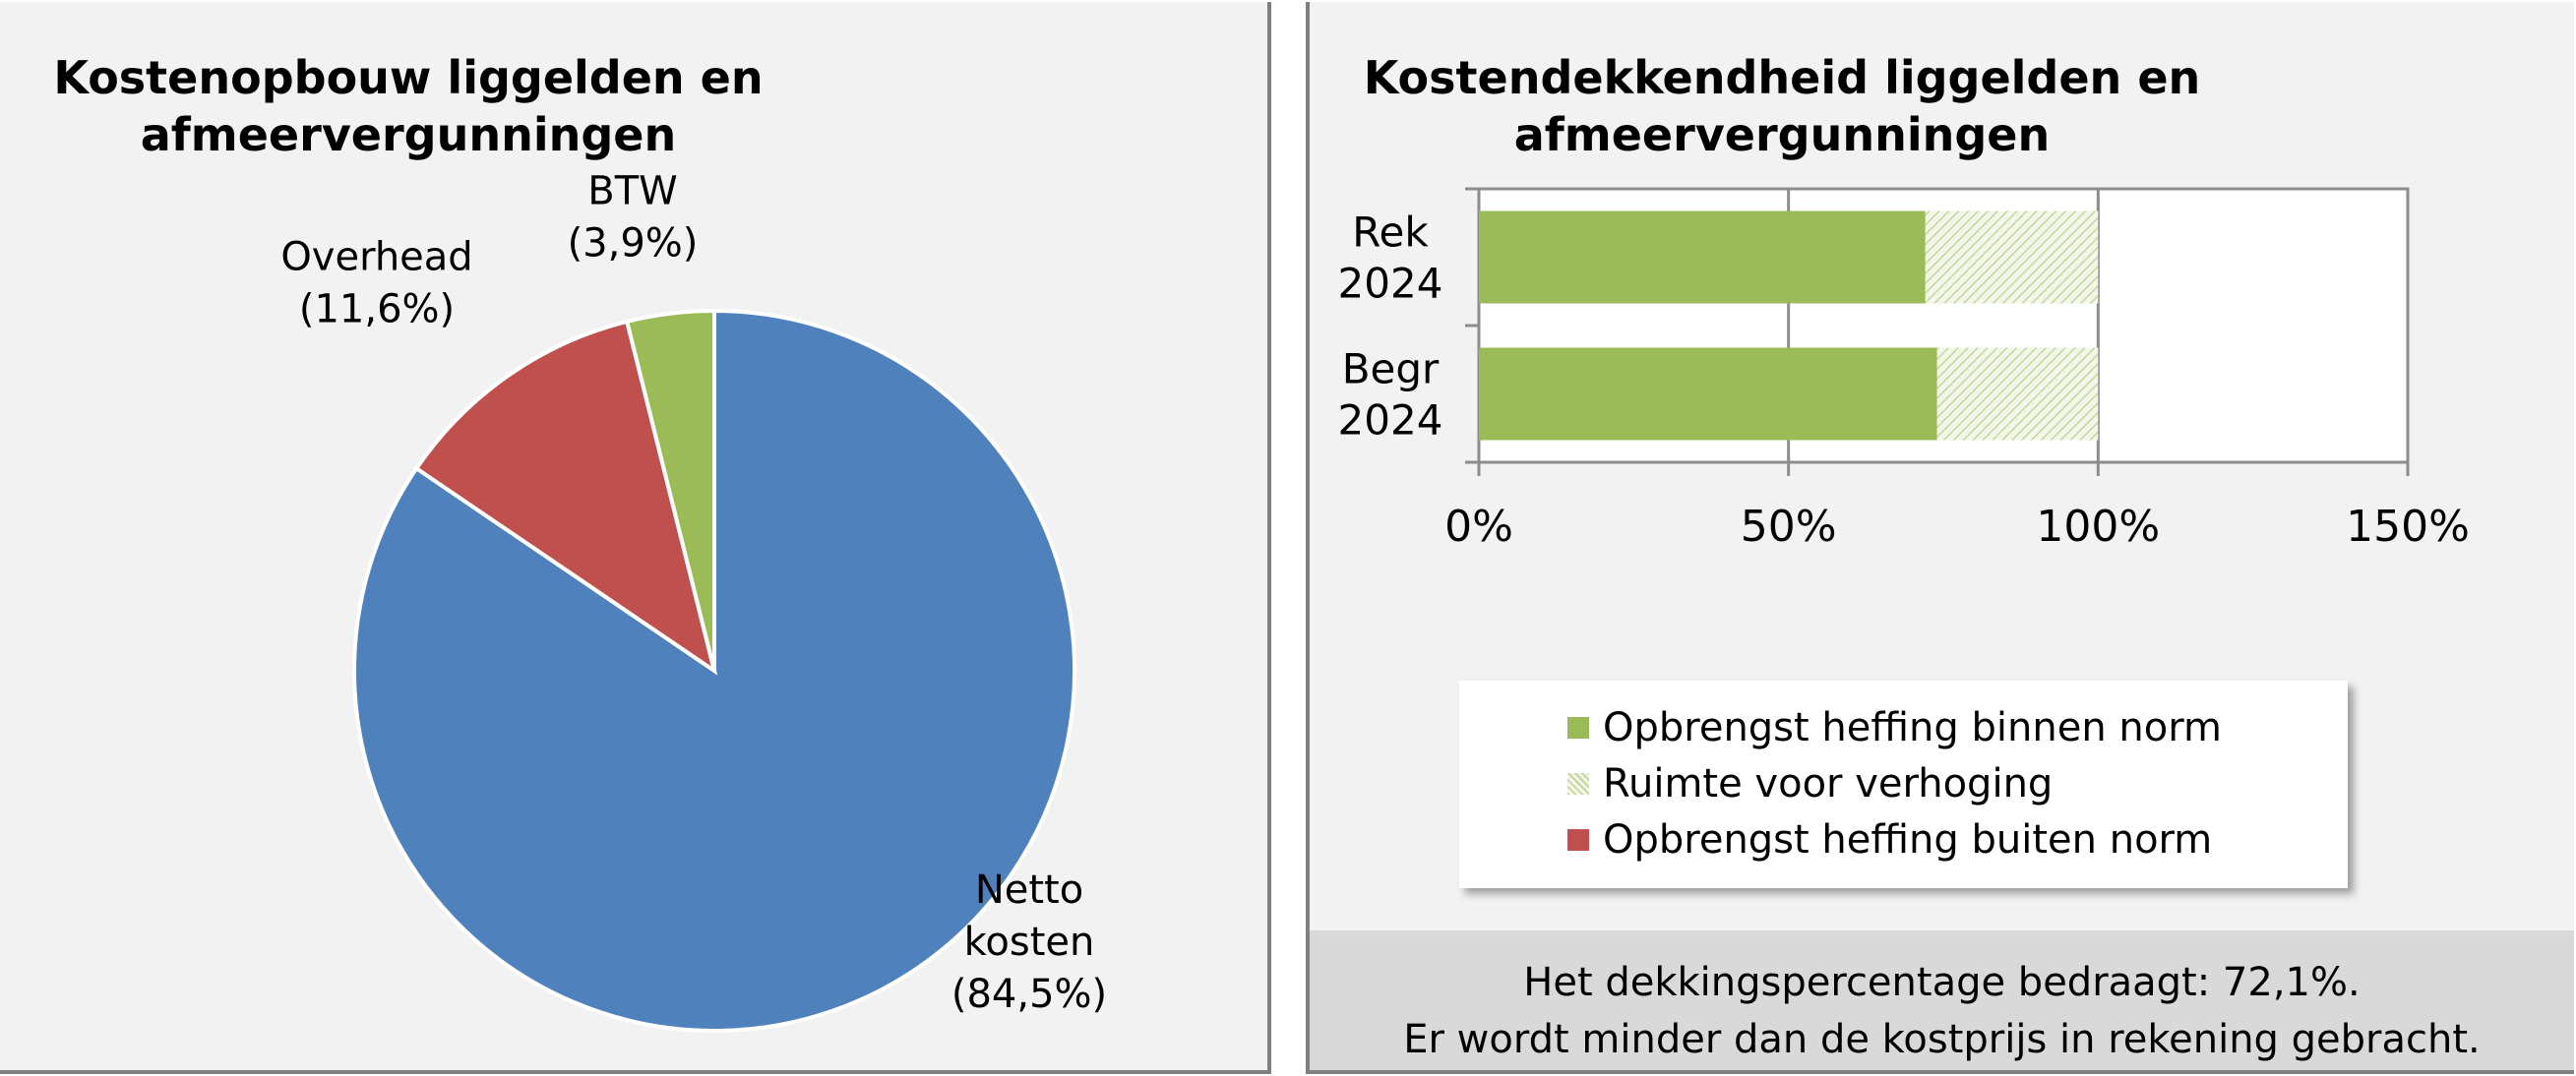  I want to click on legend-item-binnen-norm: Opbrengst heffing binnen norm, so click(1894, 727).